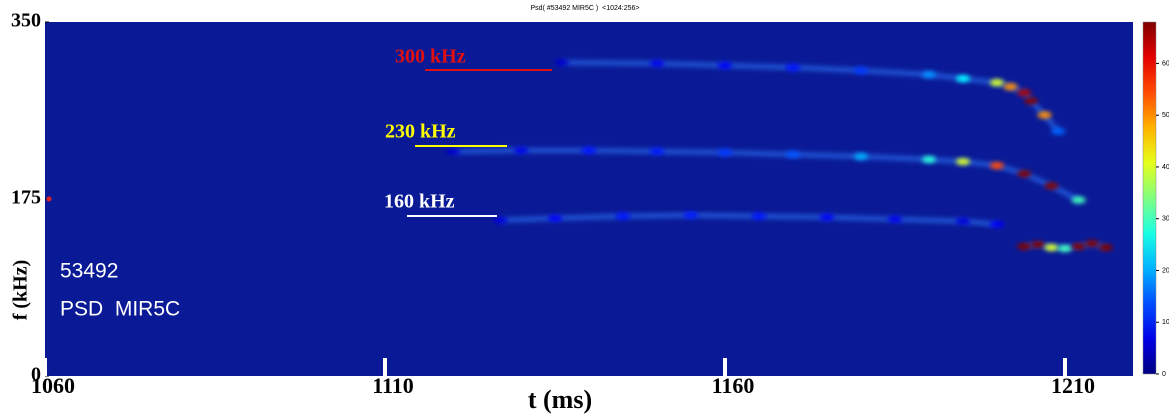  Describe the element at coordinates (1165, 270) in the screenshot. I see `colorbar-tick-label: 20` at that location.